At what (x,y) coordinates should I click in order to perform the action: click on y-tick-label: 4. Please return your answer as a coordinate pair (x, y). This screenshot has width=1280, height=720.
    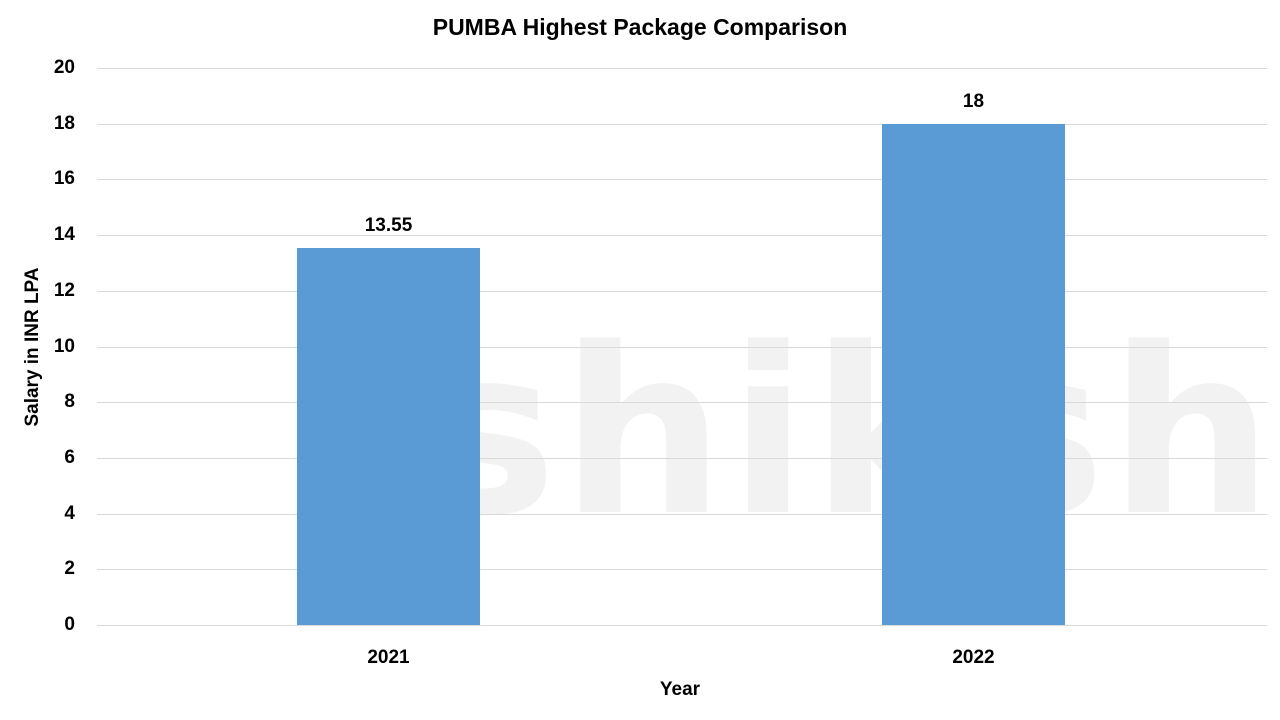
    Looking at the image, I should click on (69, 513).